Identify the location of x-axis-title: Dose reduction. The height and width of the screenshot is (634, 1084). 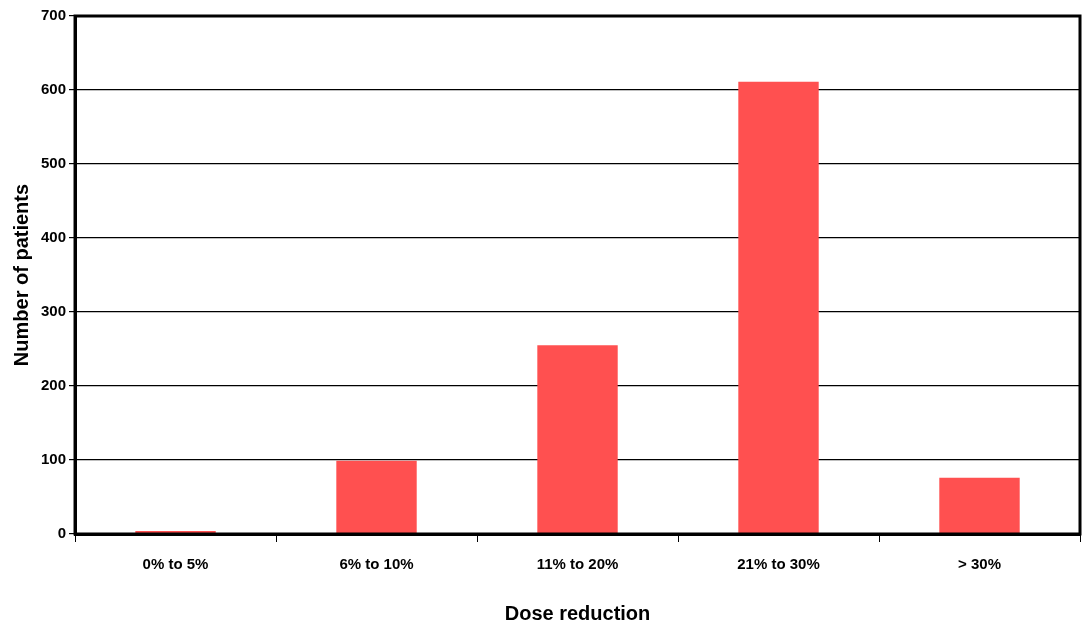
(577, 612).